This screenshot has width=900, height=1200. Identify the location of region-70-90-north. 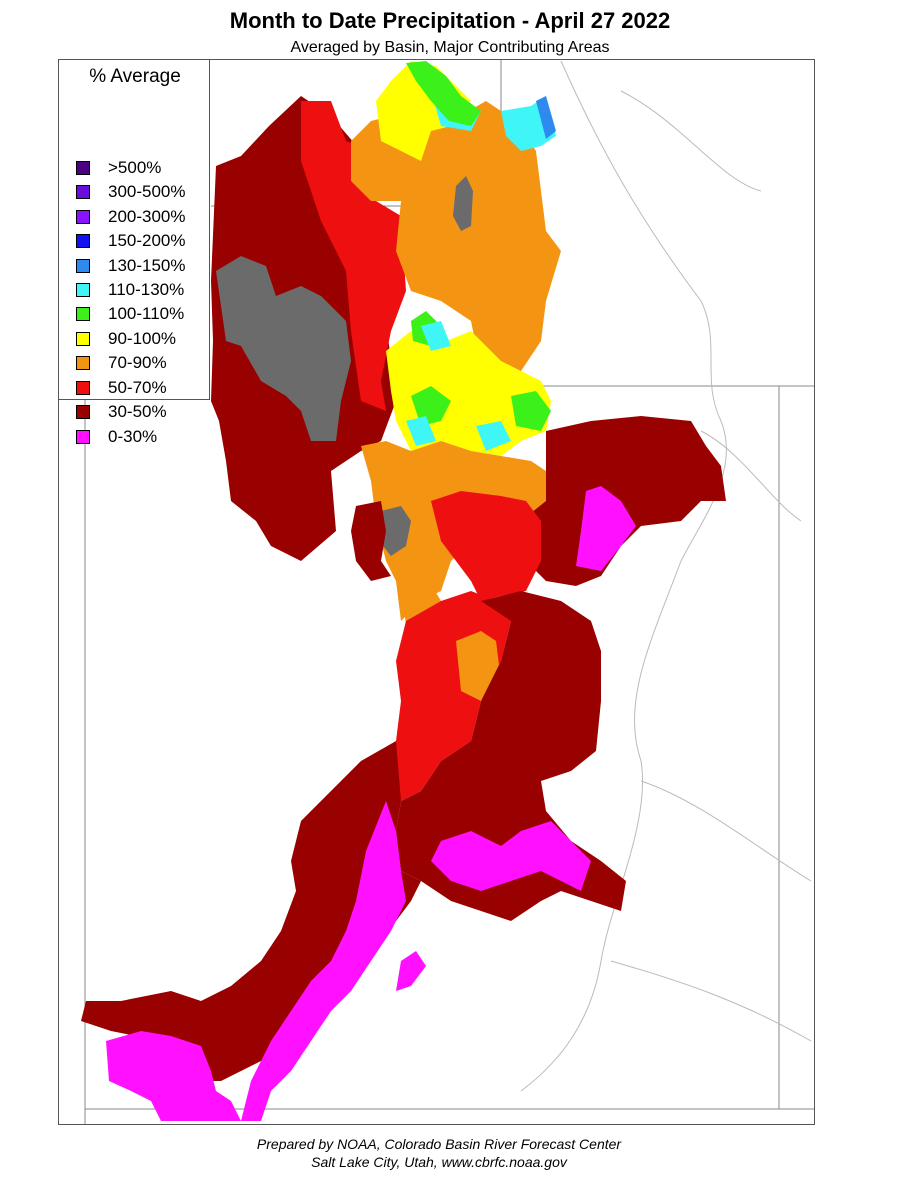
(456, 241).